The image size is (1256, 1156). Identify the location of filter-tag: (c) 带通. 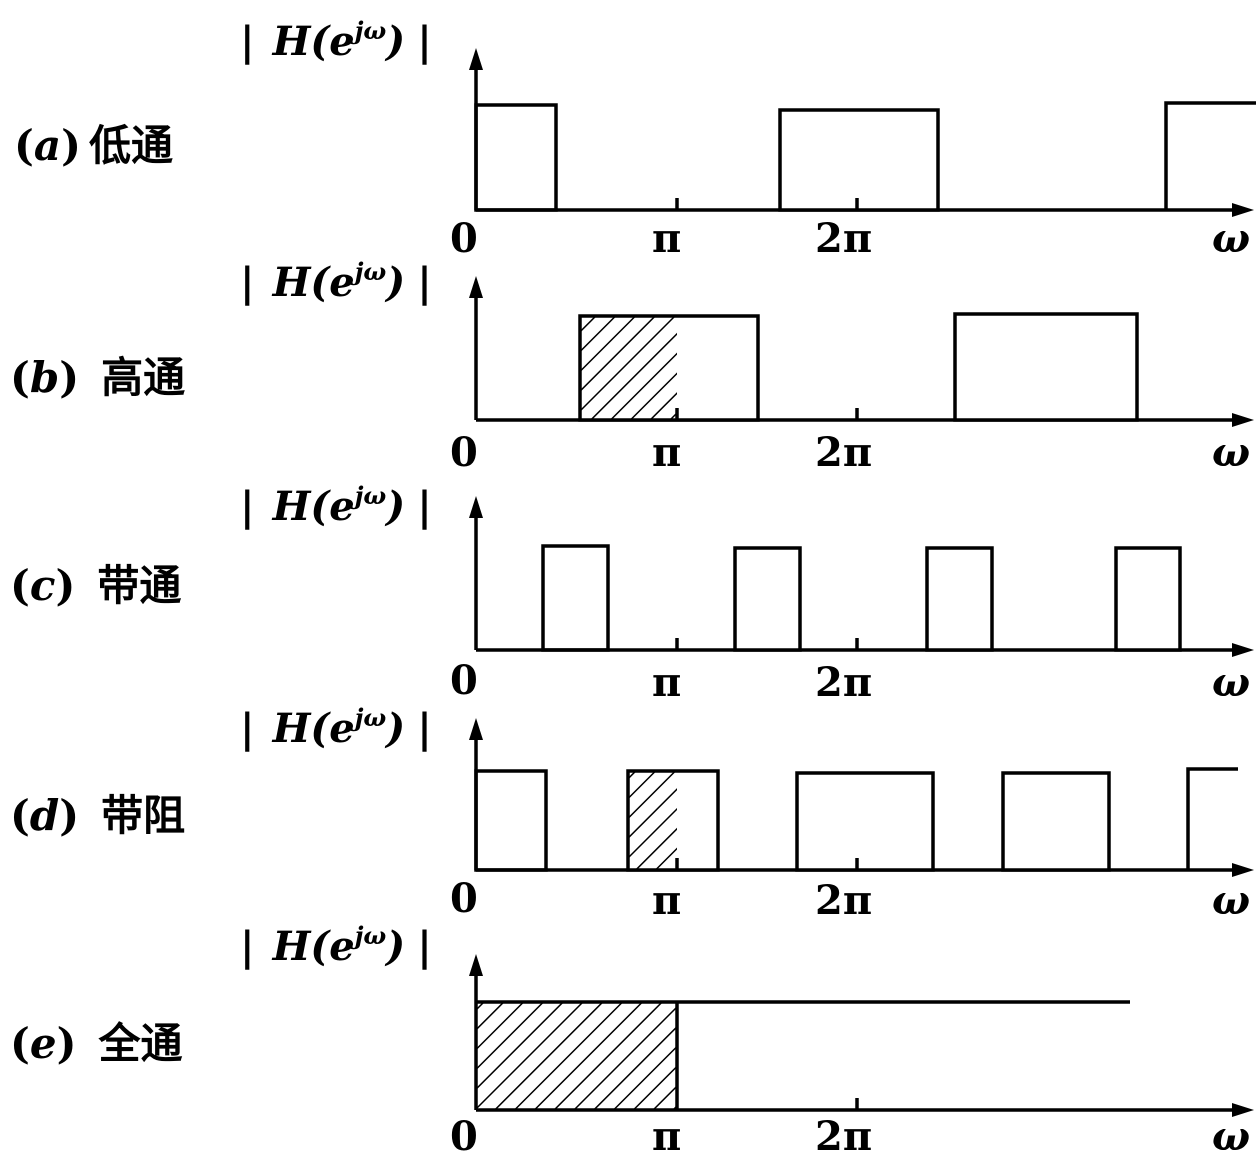
(95, 585).